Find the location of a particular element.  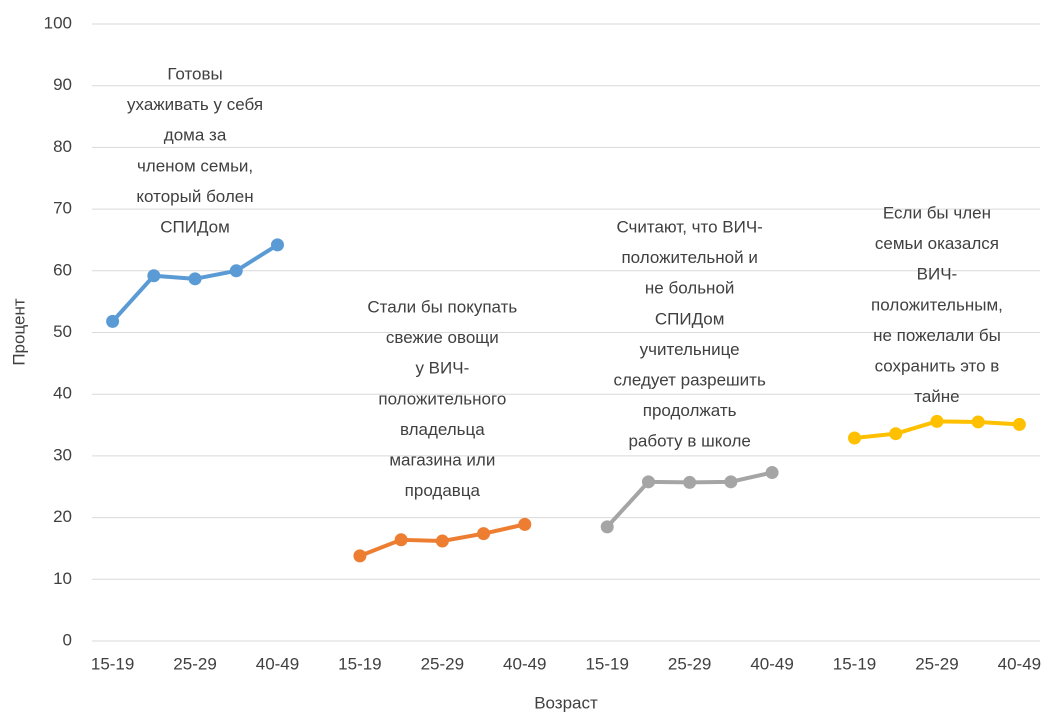

annotation: работу в школе is located at coordinates (689, 441).